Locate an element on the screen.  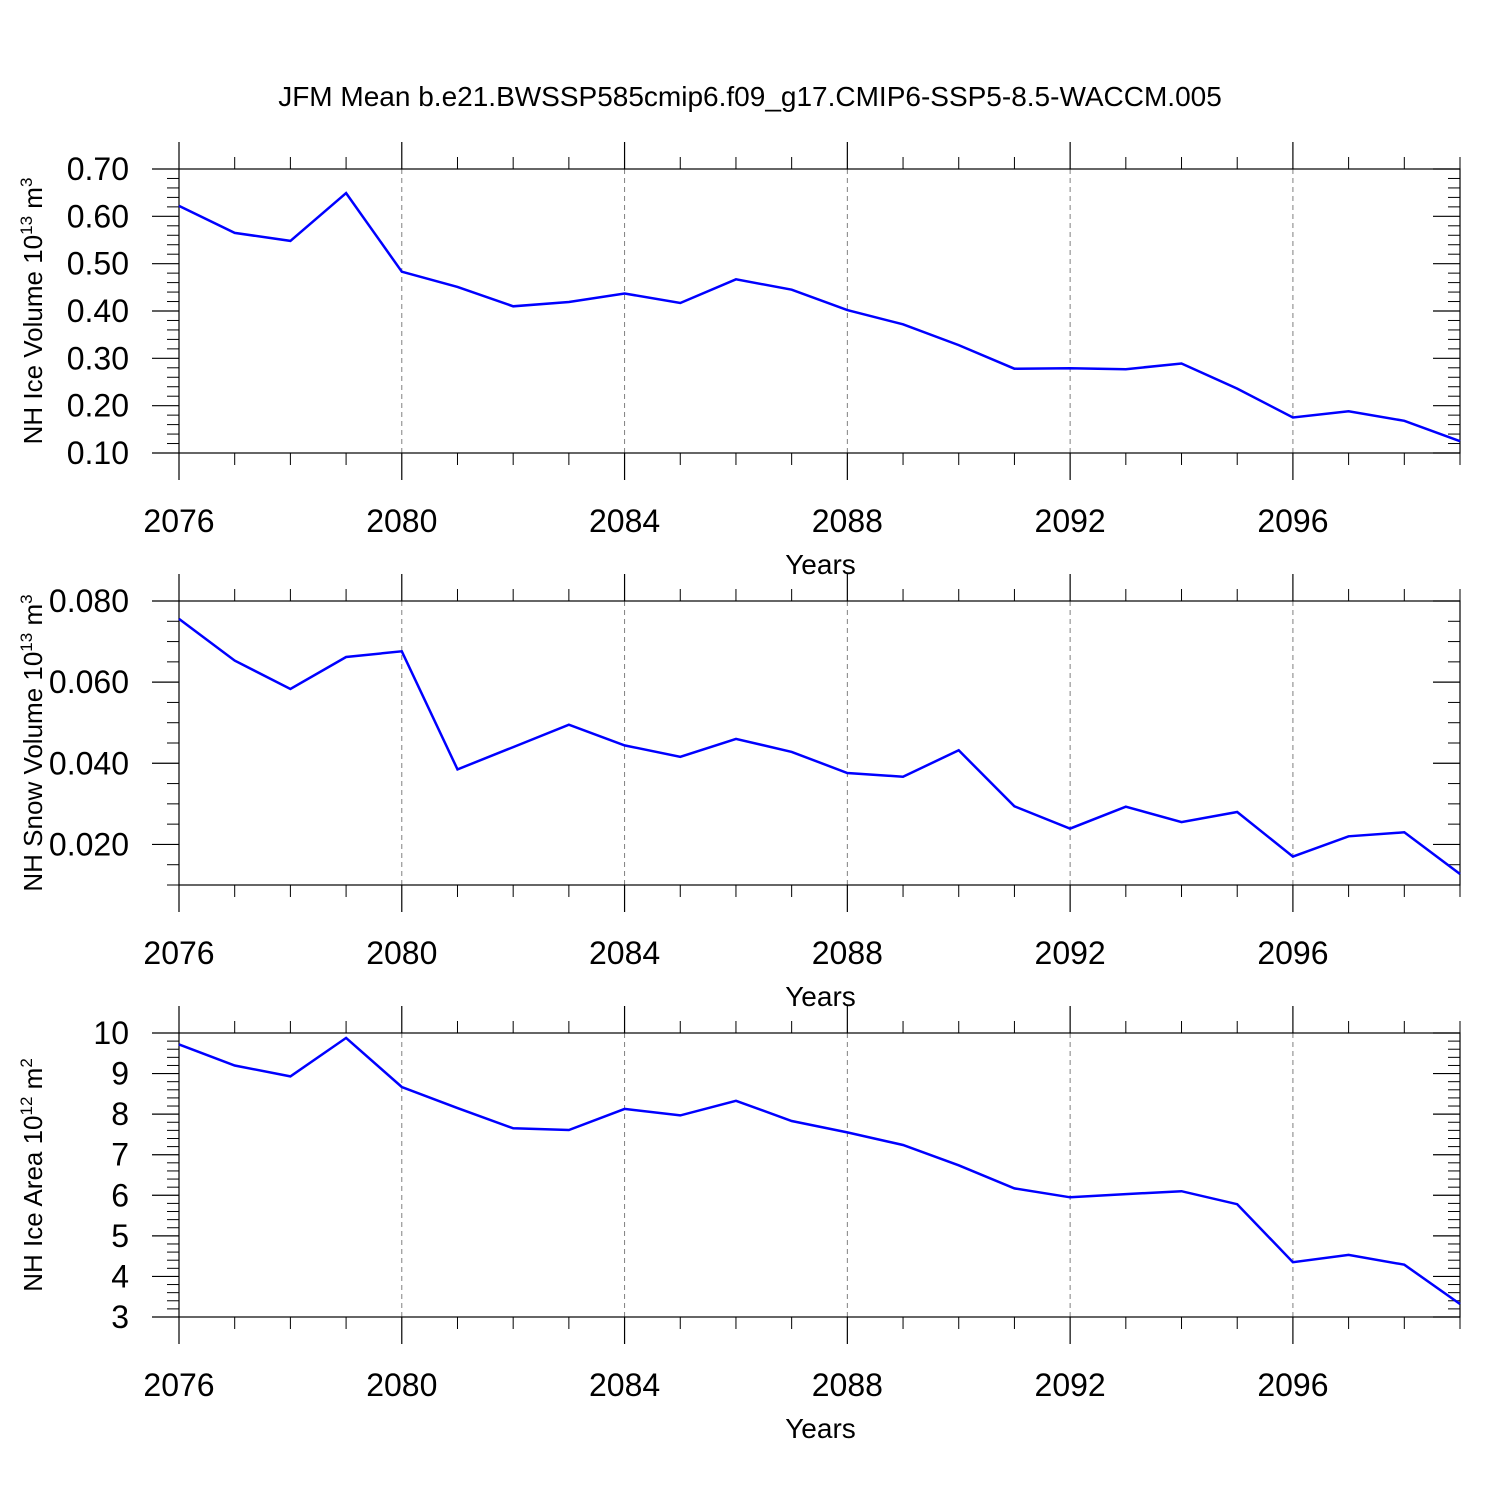
y-tick-label: 0.20 is located at coordinates (98, 406).